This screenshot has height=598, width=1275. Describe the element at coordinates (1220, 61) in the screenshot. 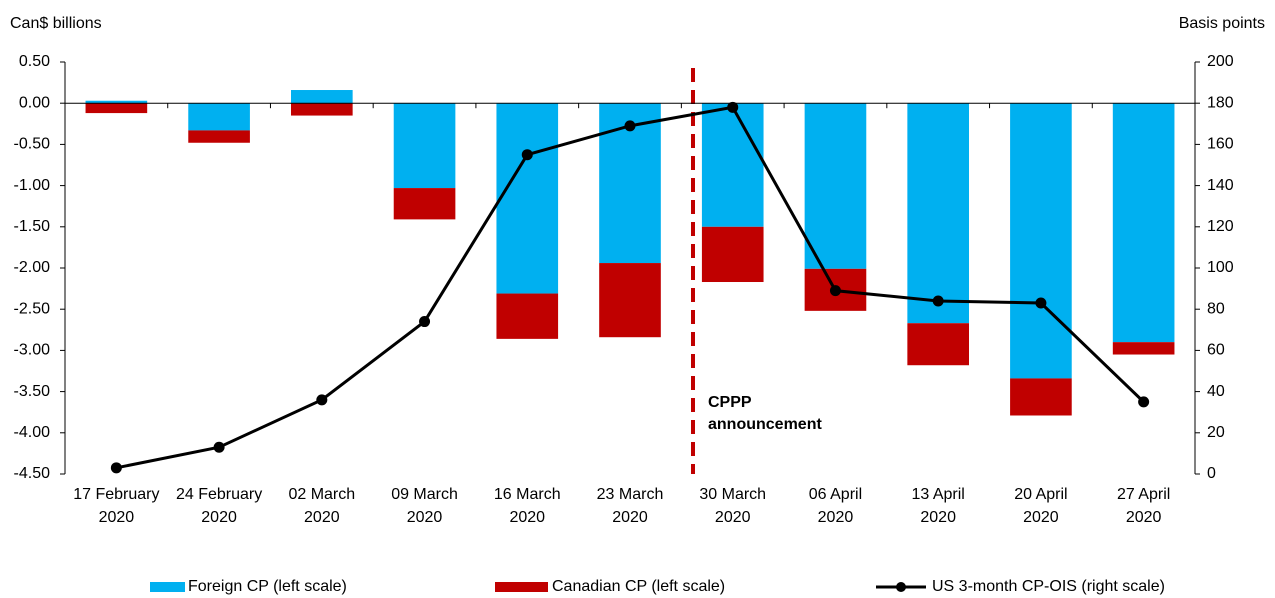

I see `y2-tick-label: 200` at that location.